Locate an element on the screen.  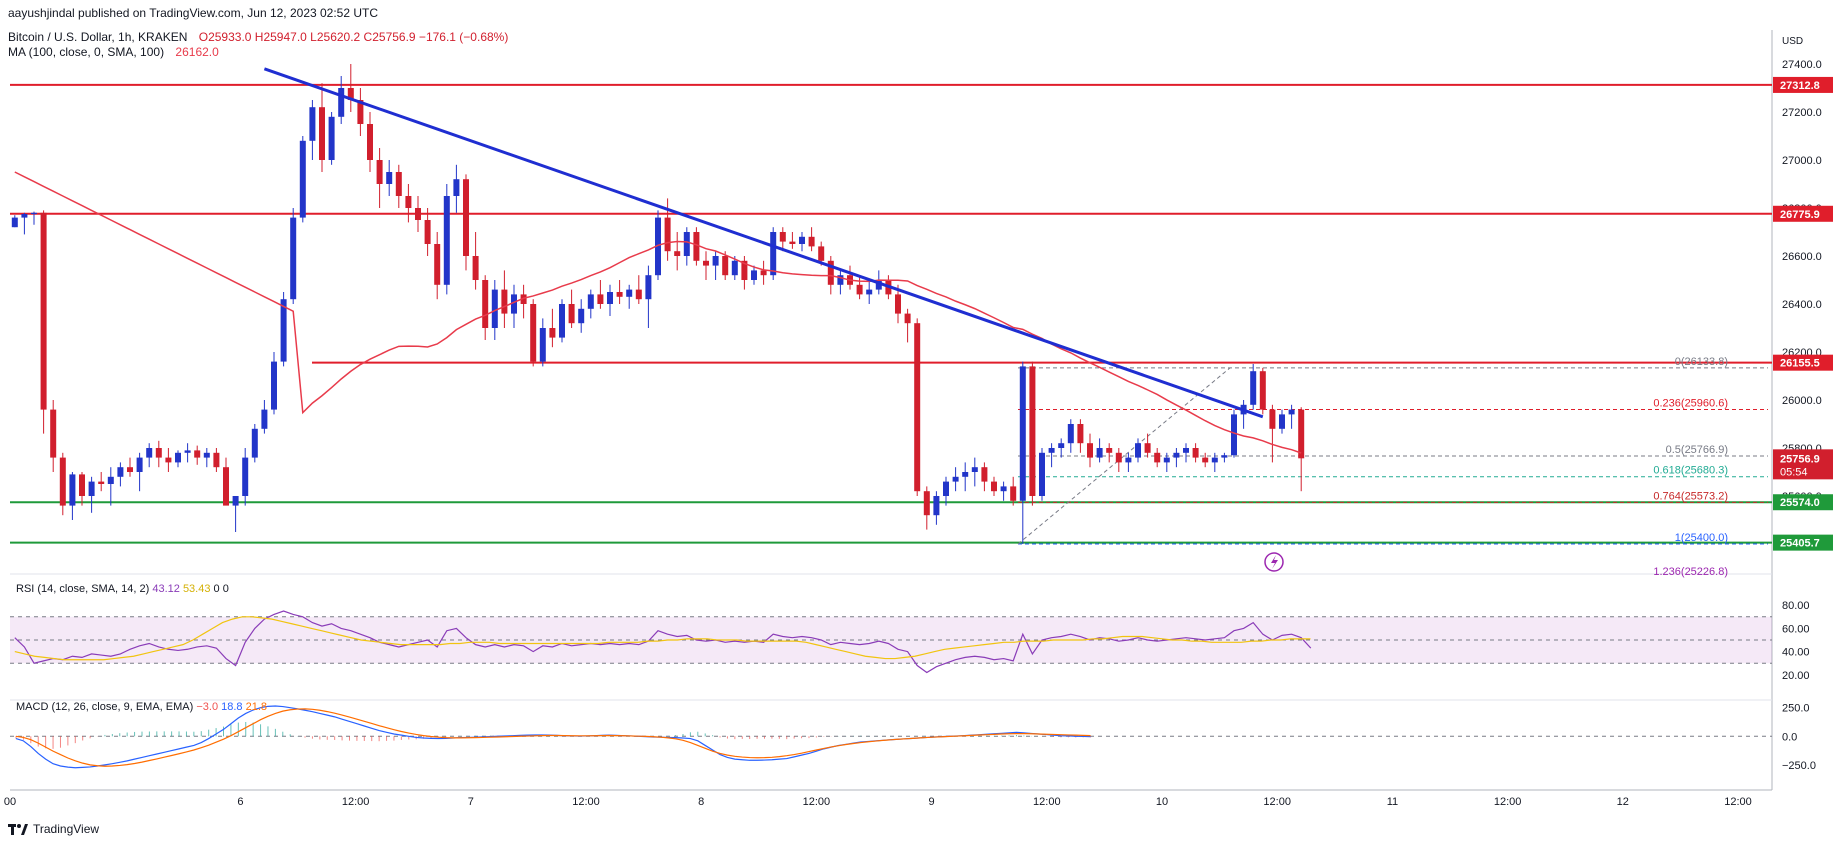
rsi-ma-line is located at coordinates (662, 638).